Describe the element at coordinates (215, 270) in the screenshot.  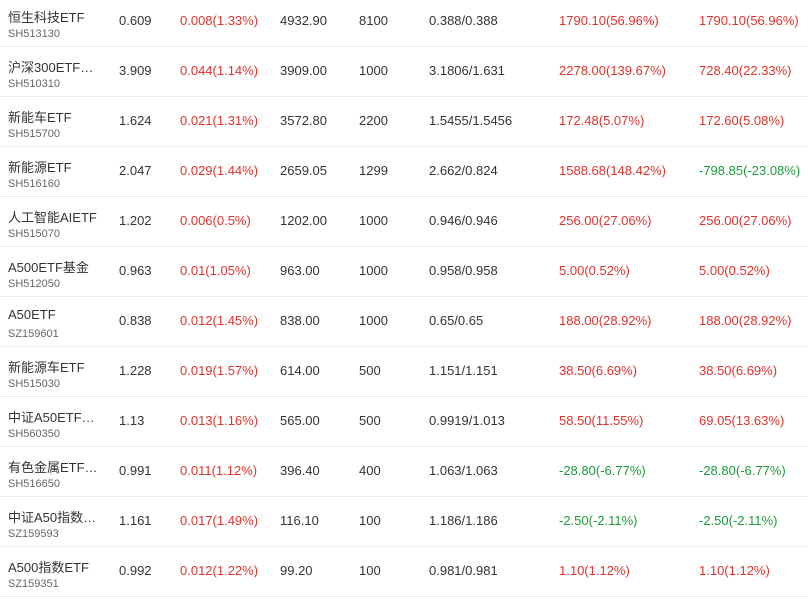
I see `change-value: 0.01(1.05%)` at that location.